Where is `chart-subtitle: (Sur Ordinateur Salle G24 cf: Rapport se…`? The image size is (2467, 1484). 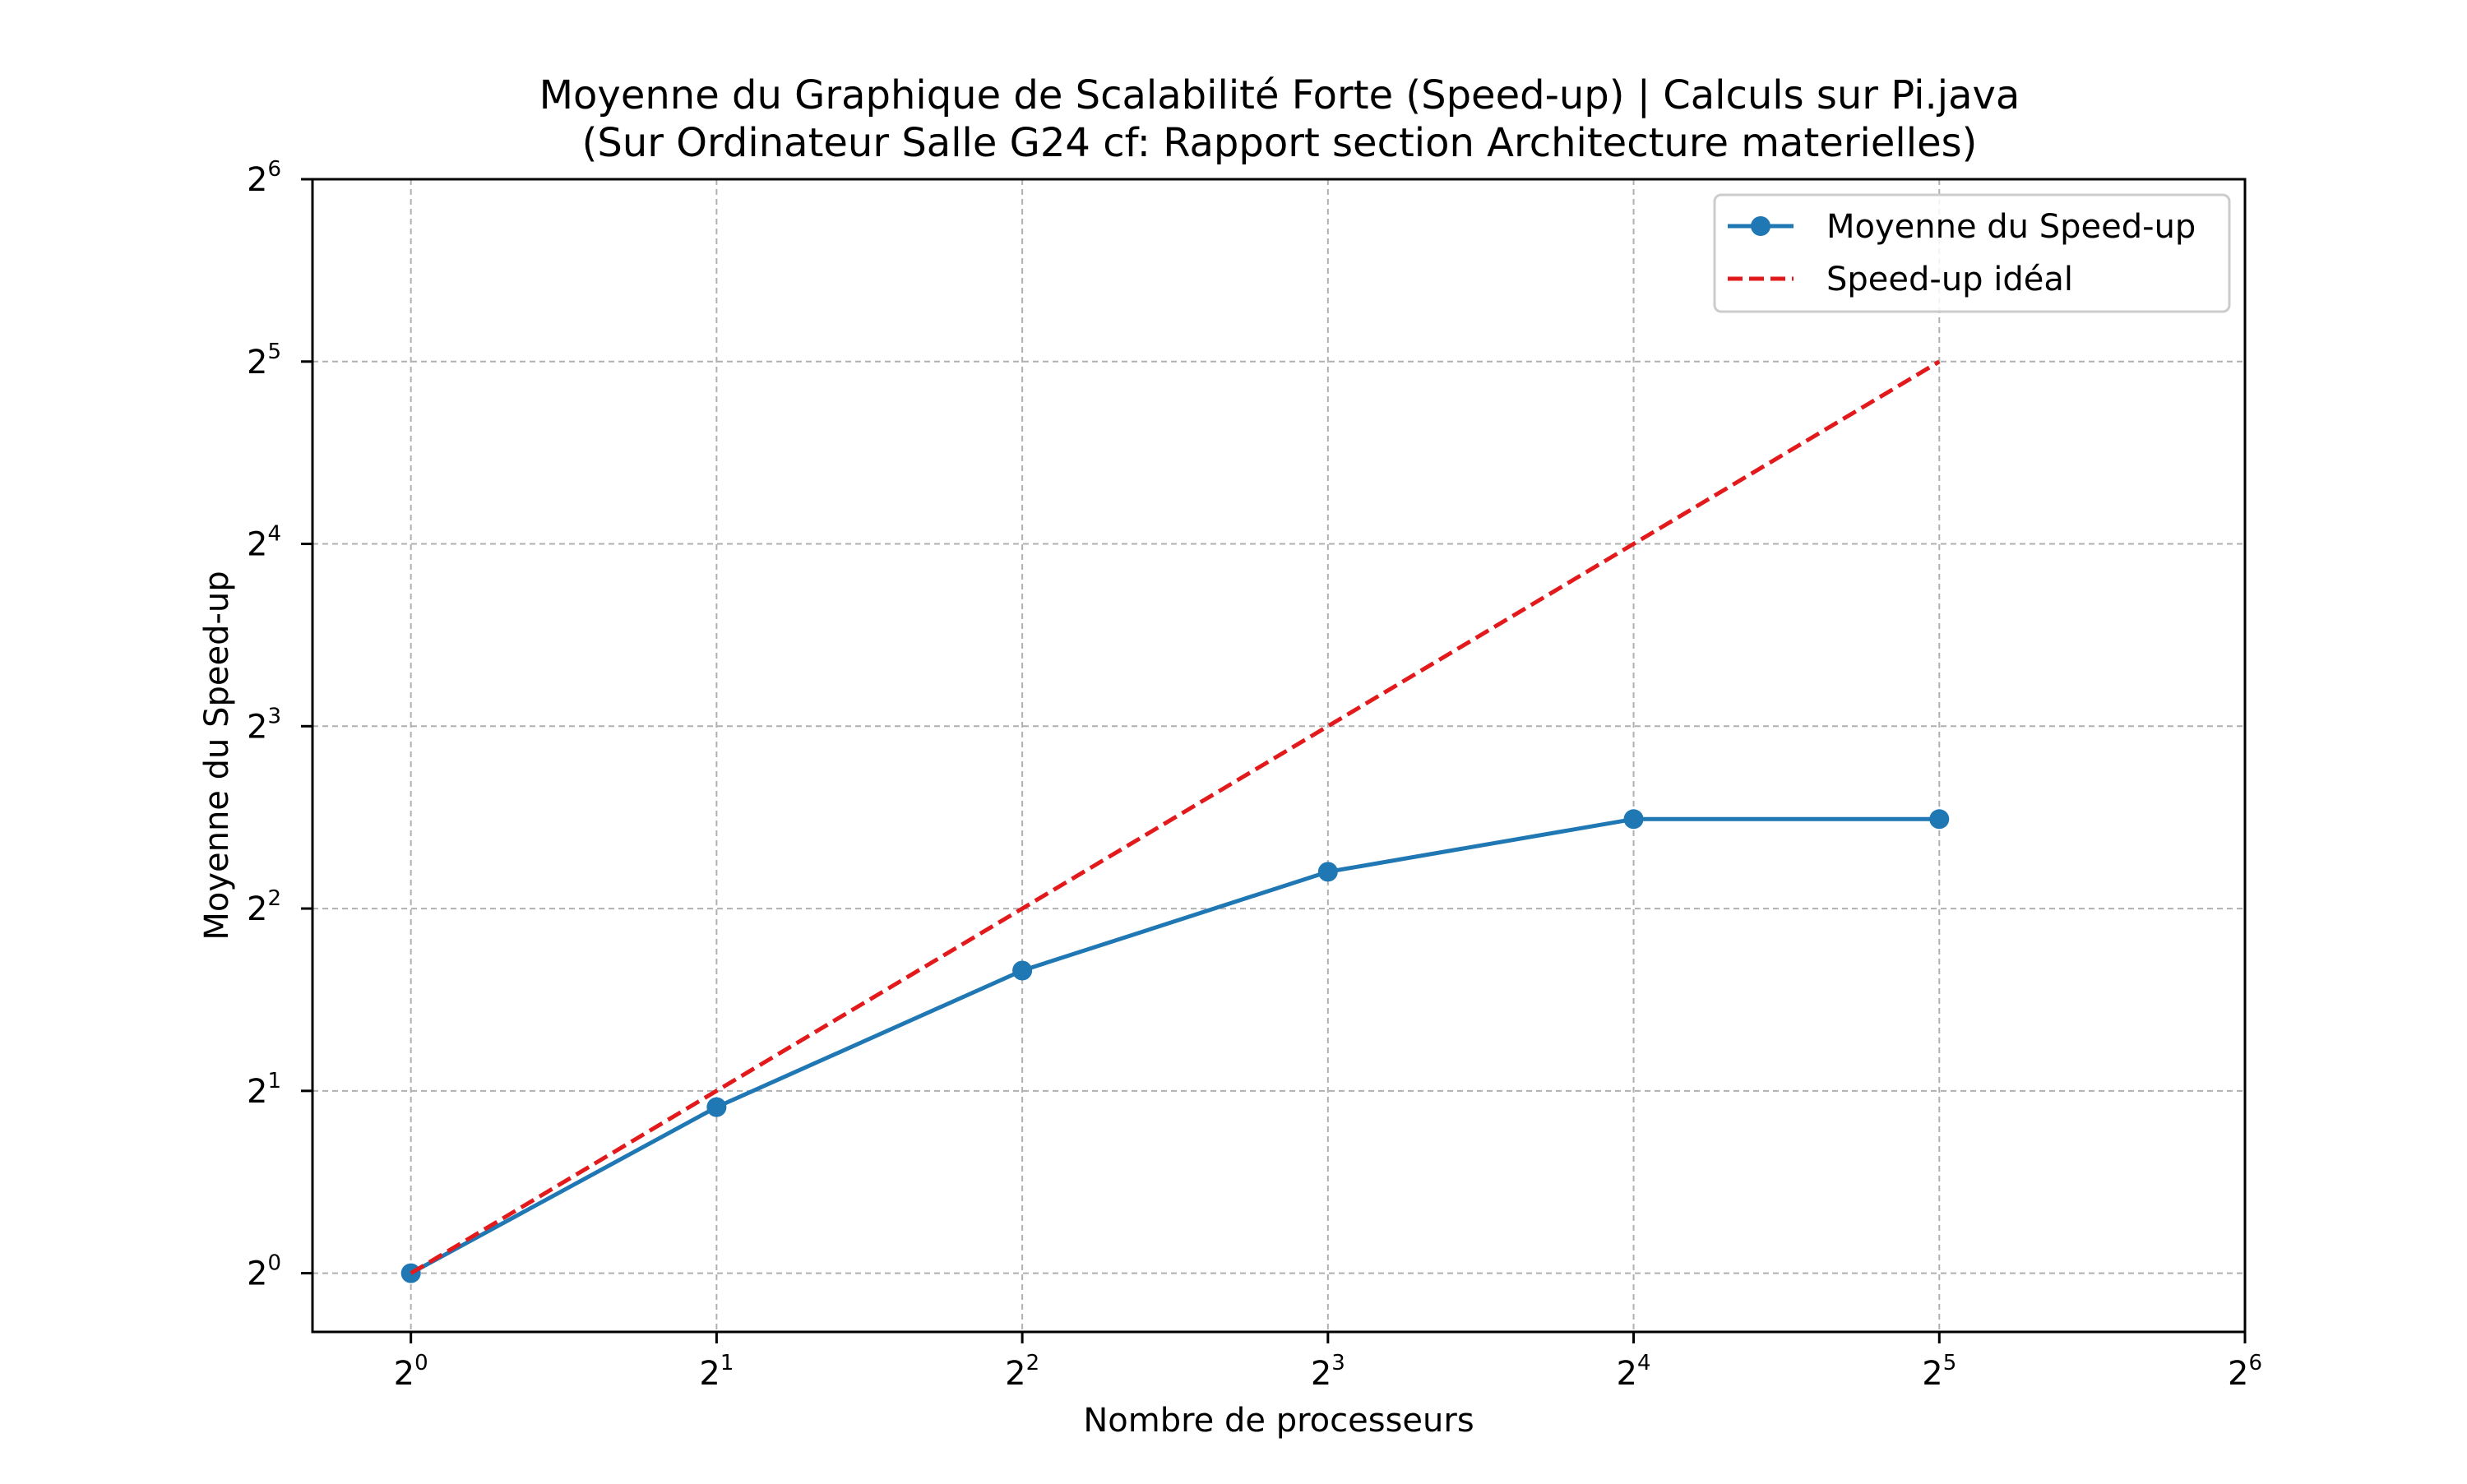 chart-subtitle: (Sur Ordinateur Salle G24 cf: Rapport se… is located at coordinates (1280, 143).